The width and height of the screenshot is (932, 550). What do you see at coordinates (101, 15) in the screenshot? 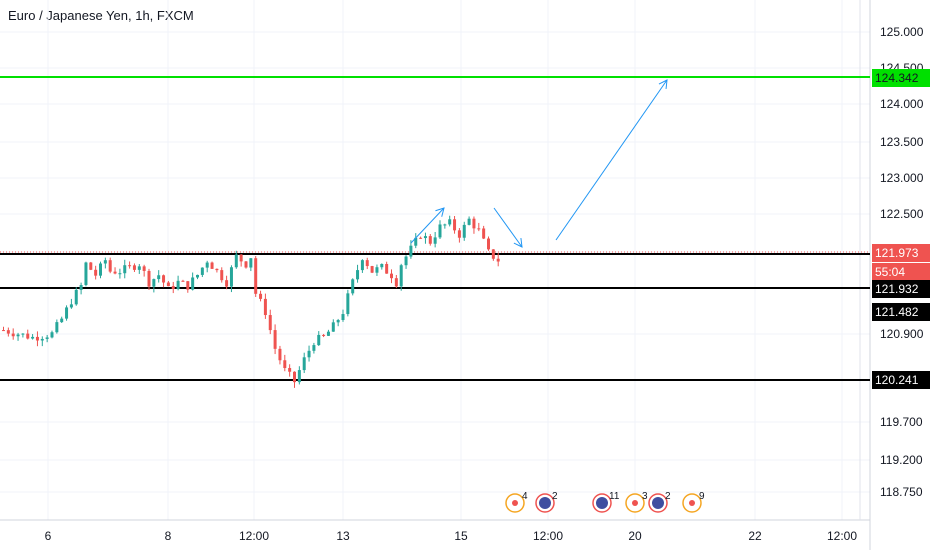
I see `chart-title: Euro / Japanese Yen, 1h, FXCM` at bounding box center [101, 15].